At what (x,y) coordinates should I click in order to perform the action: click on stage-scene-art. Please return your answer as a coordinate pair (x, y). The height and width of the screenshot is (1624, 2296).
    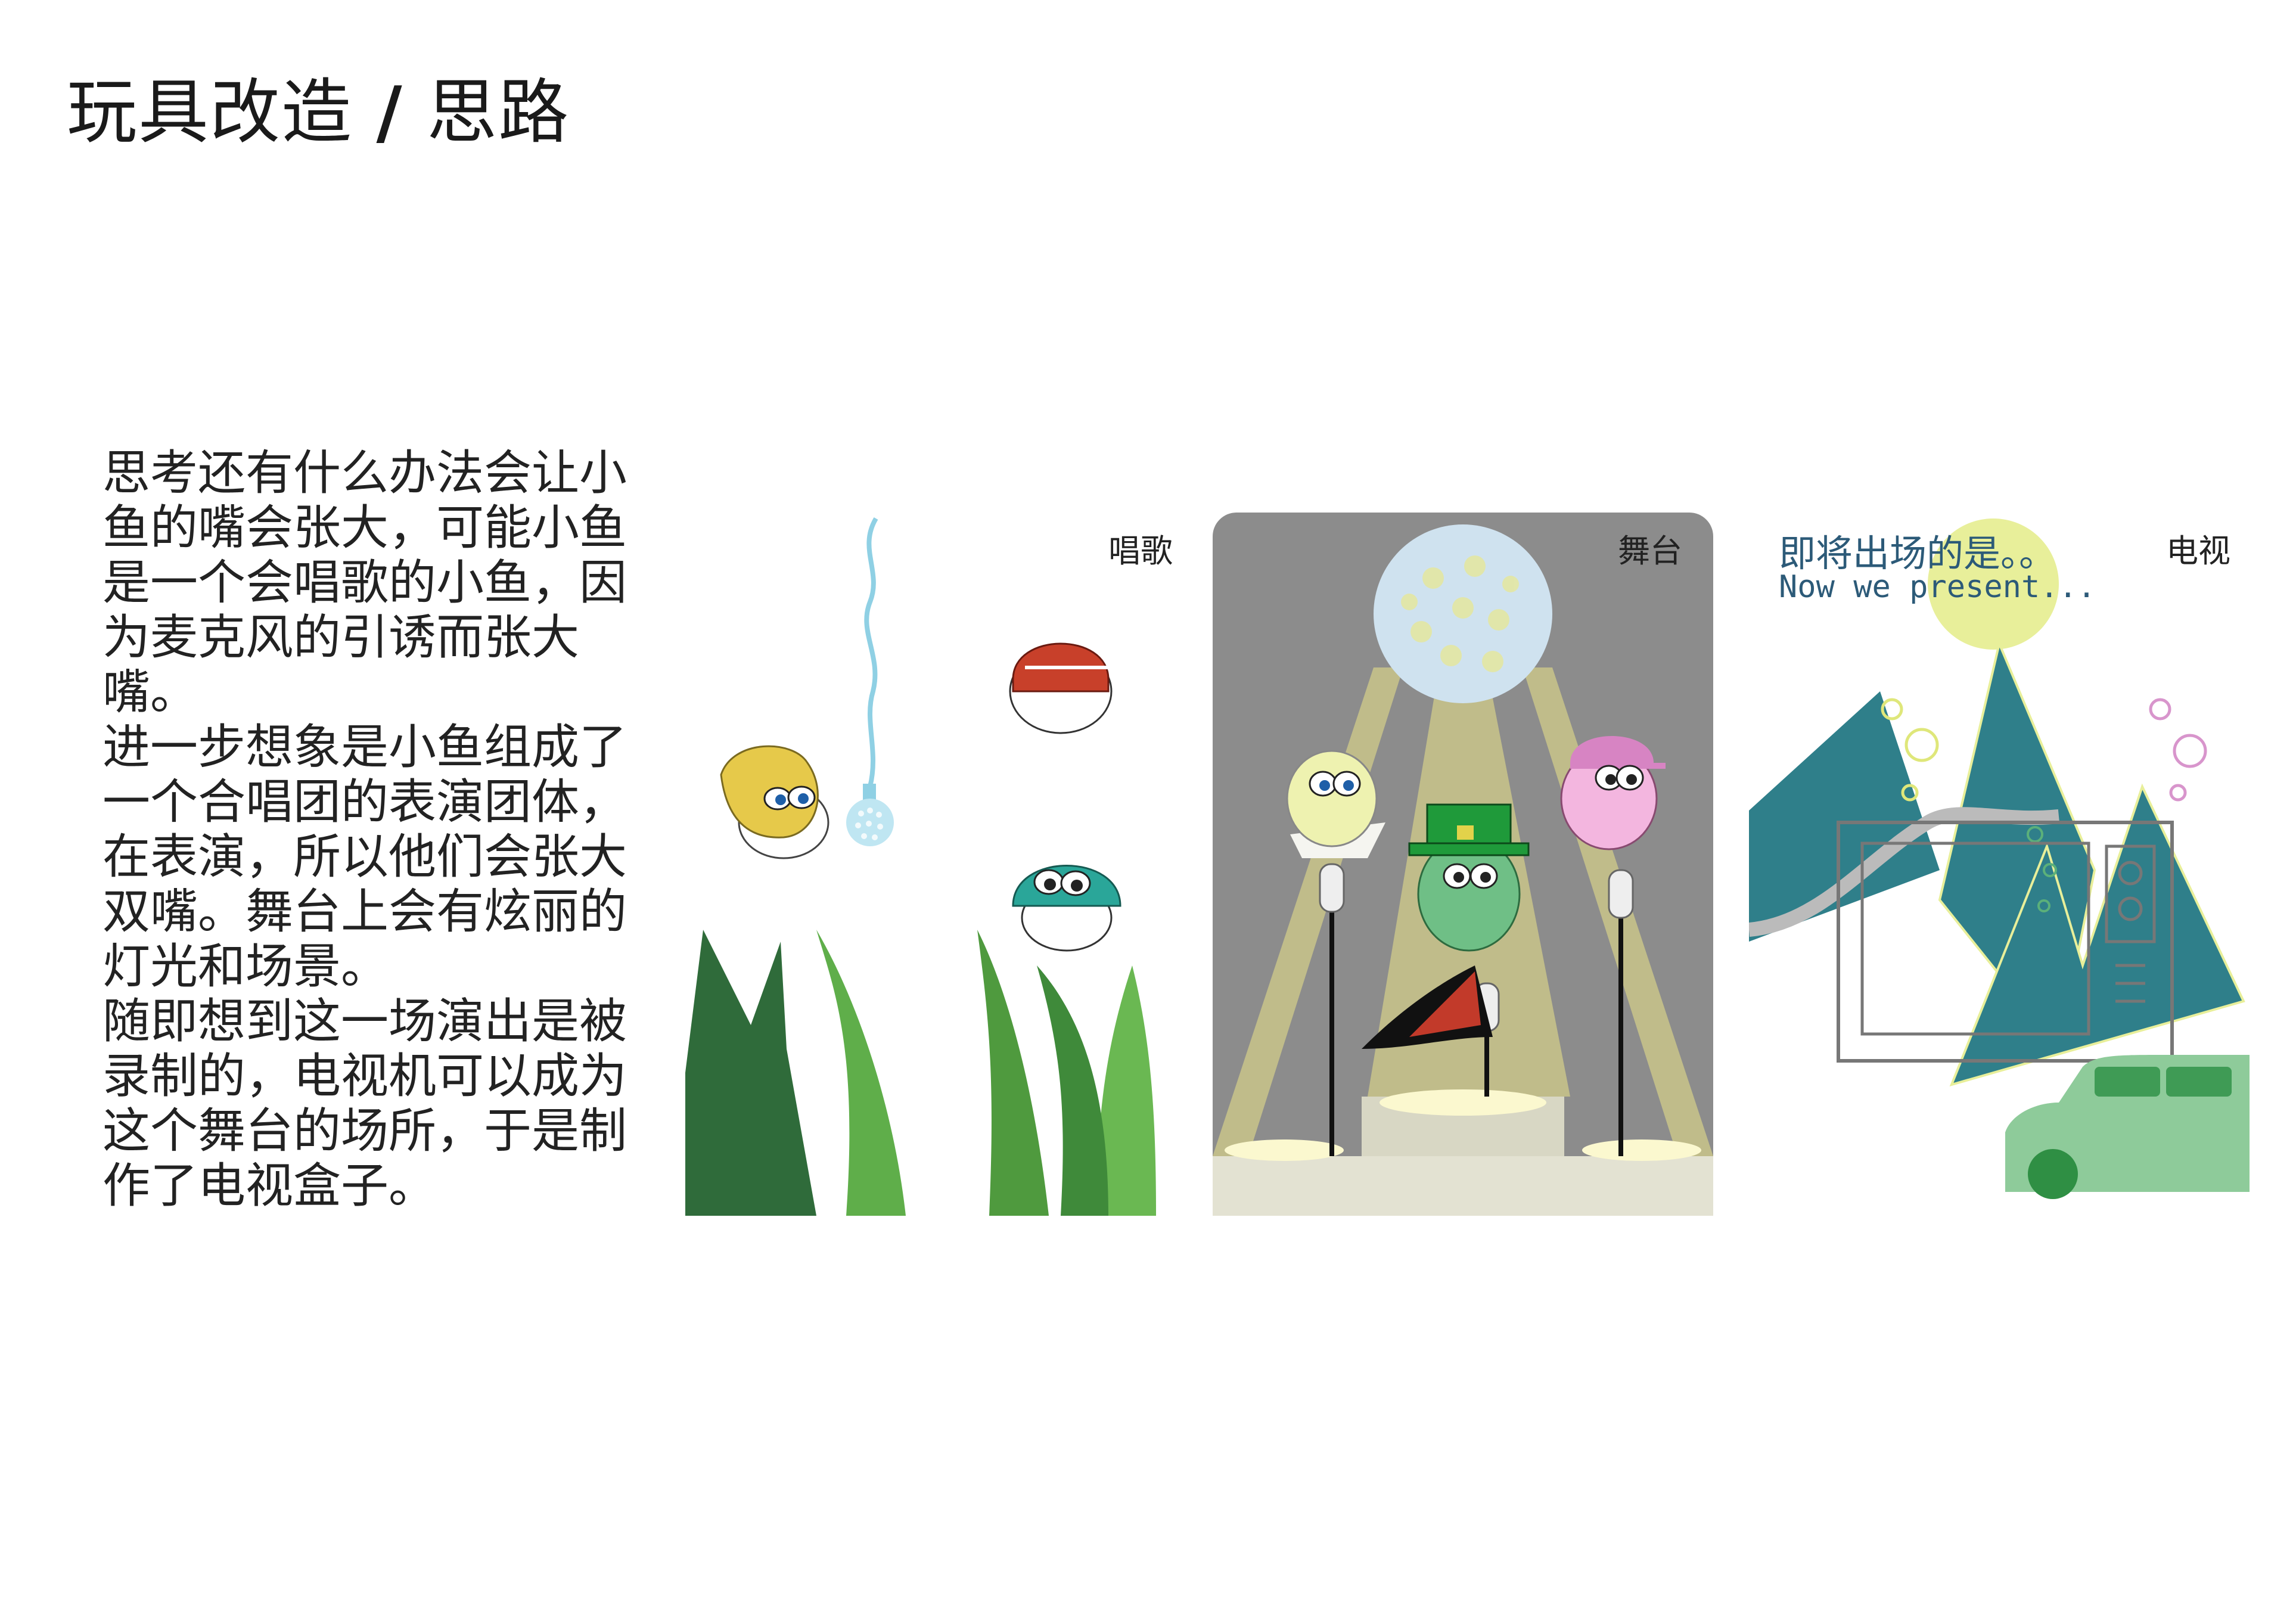
    Looking at the image, I should click on (1463, 864).